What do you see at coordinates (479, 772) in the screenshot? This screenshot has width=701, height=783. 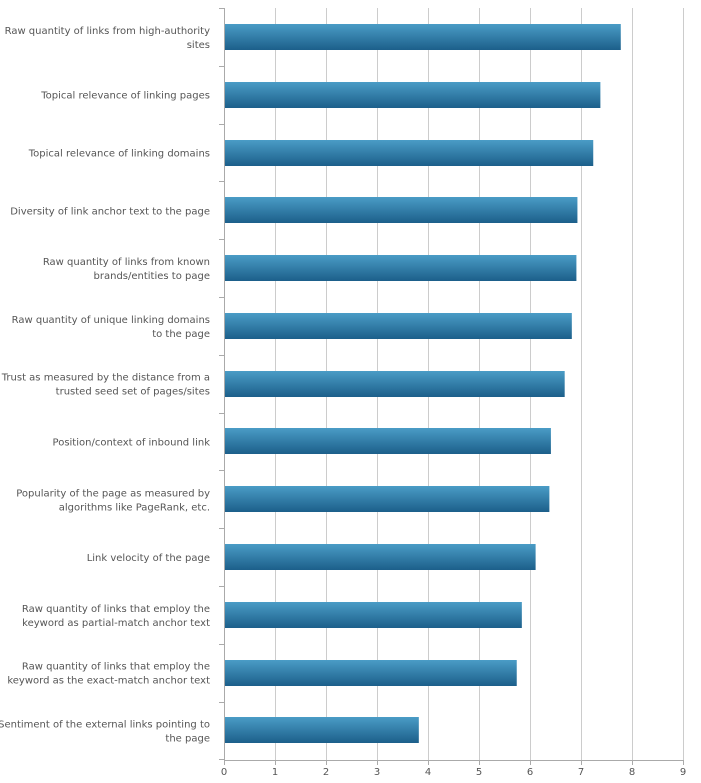 I see `x-tick-label: 5` at bounding box center [479, 772].